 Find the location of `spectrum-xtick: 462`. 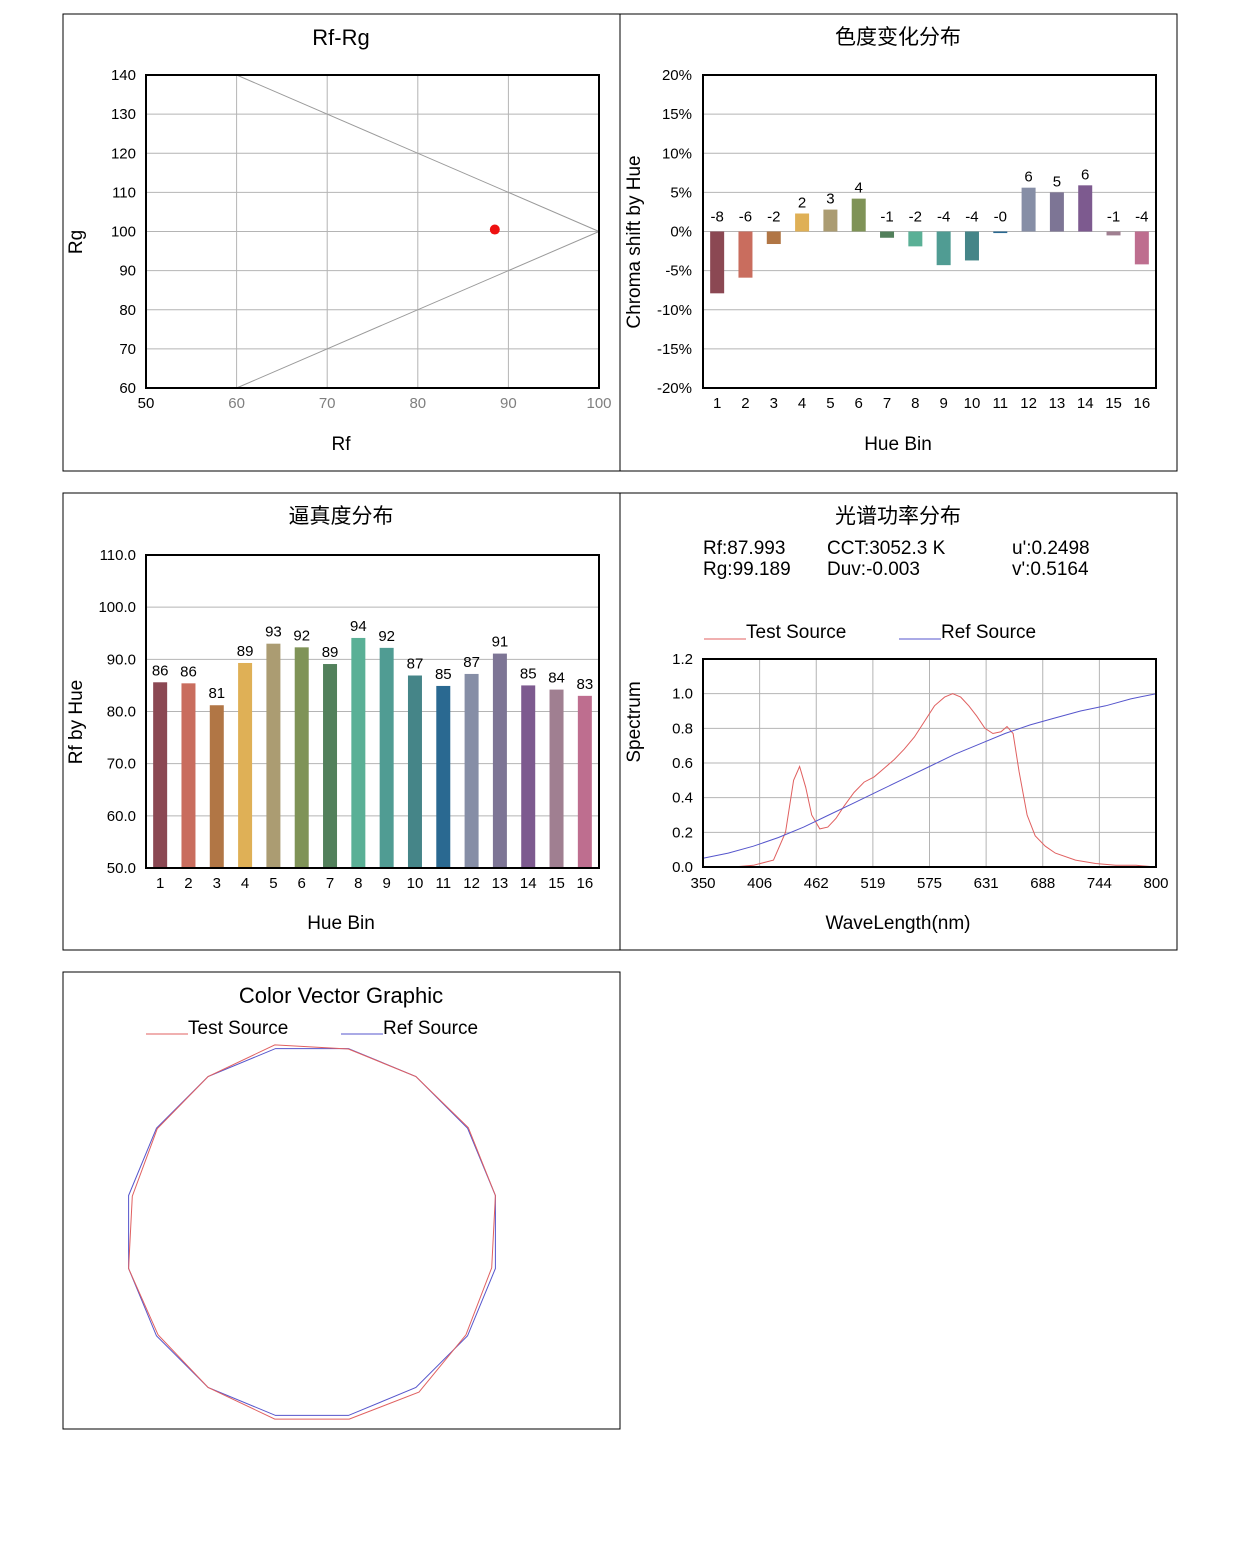

spectrum-xtick: 462 is located at coordinates (816, 883).